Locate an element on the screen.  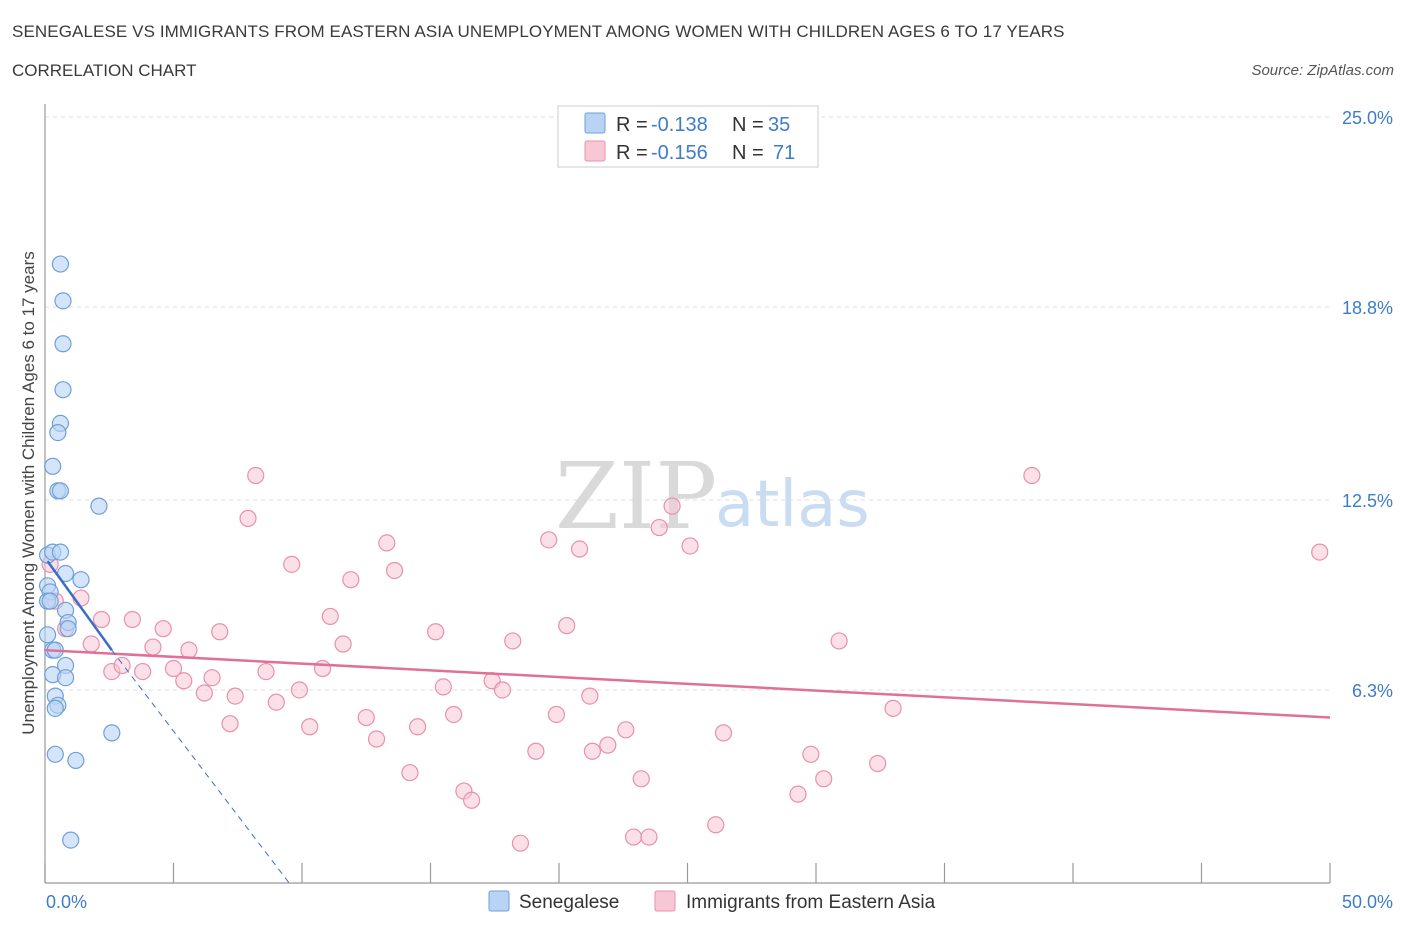
correlation-legend: R = -0.138 N = 35 R = -0.156 N = 71 is located at coordinates (688, 136).